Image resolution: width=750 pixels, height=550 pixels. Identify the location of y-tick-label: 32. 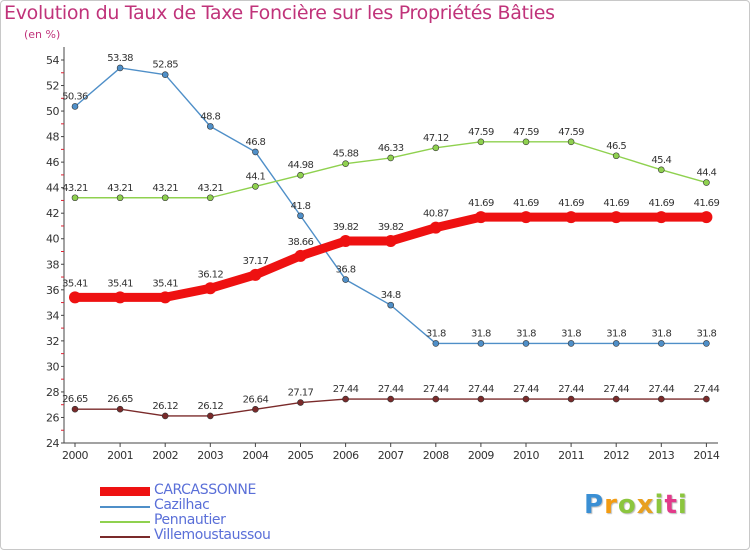
(52, 341).